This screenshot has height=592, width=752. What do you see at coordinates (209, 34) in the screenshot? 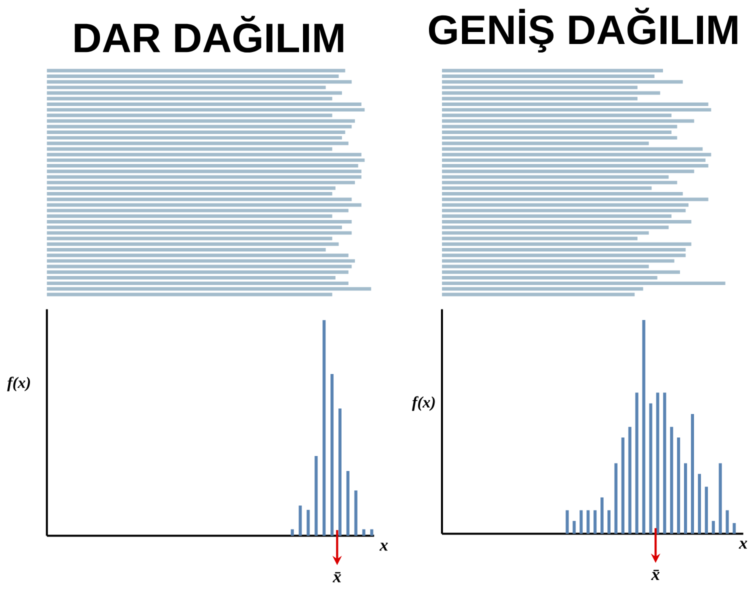
I see `chart-title: DAR DAĞILIM` at bounding box center [209, 34].